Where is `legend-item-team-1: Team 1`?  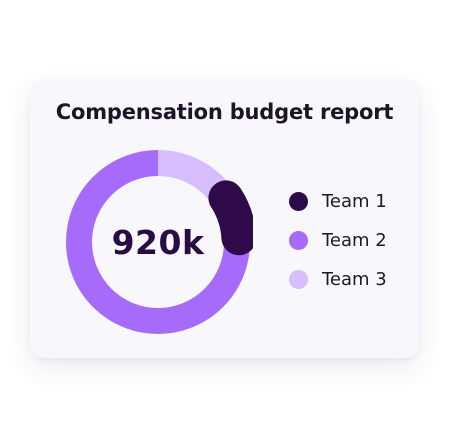 legend-item-team-1: Team 1 is located at coordinates (338, 201).